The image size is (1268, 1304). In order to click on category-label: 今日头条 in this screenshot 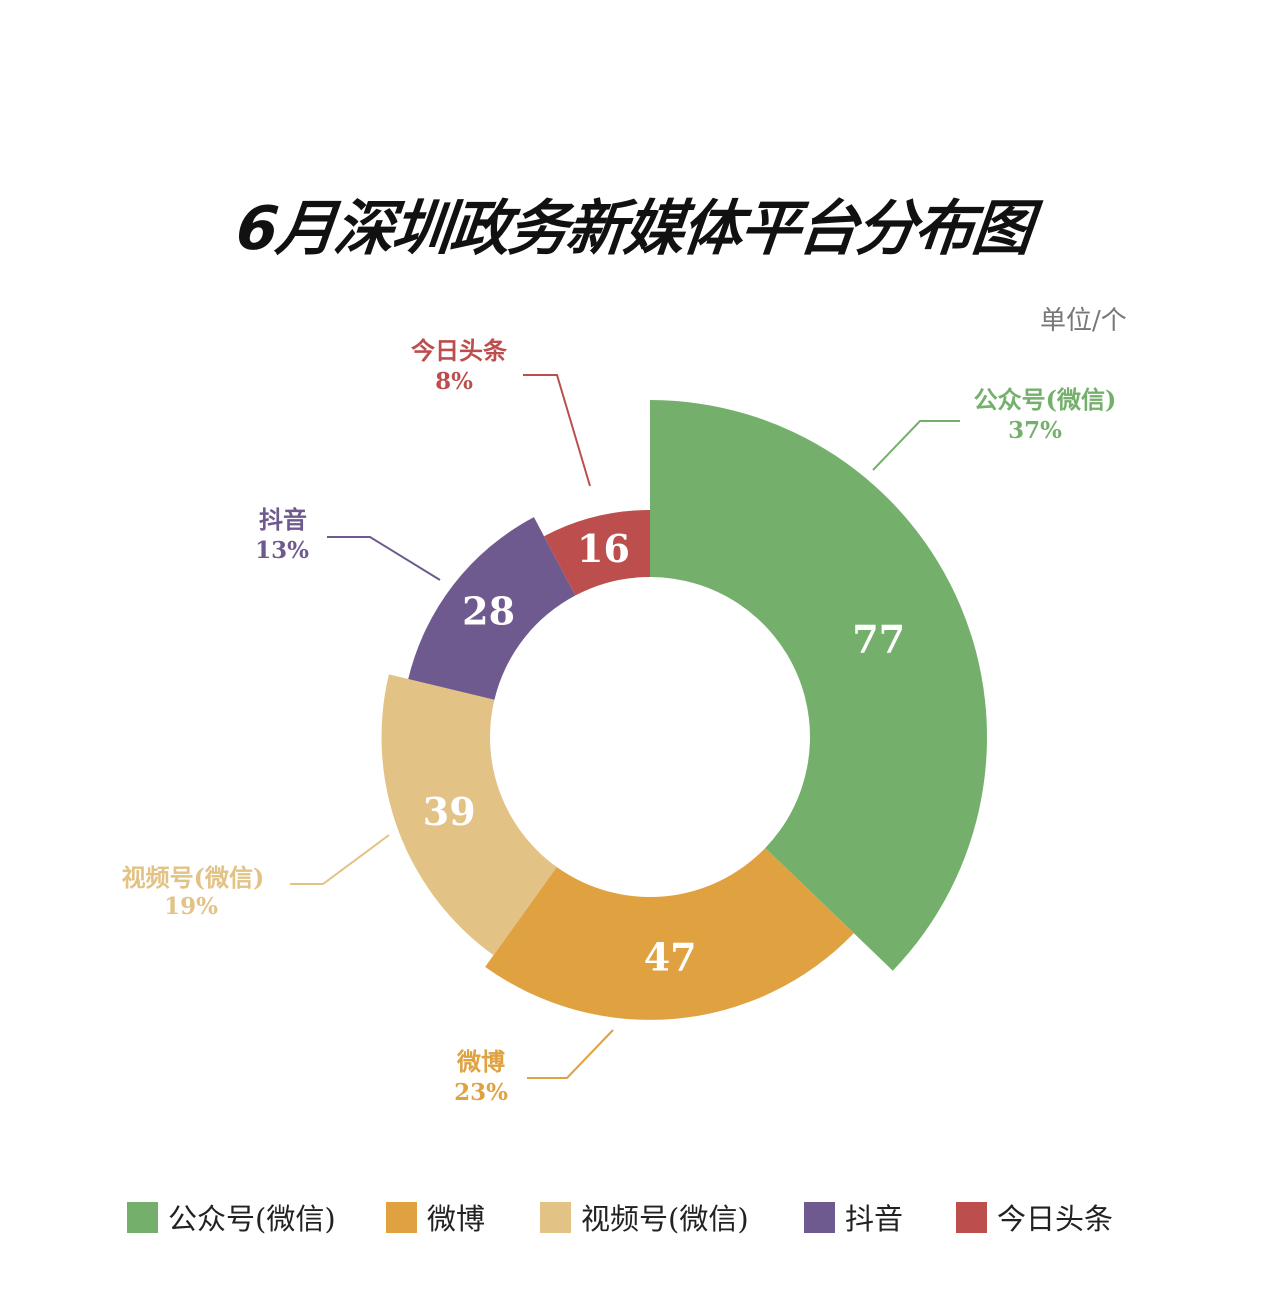, I will do `click(459, 350)`.